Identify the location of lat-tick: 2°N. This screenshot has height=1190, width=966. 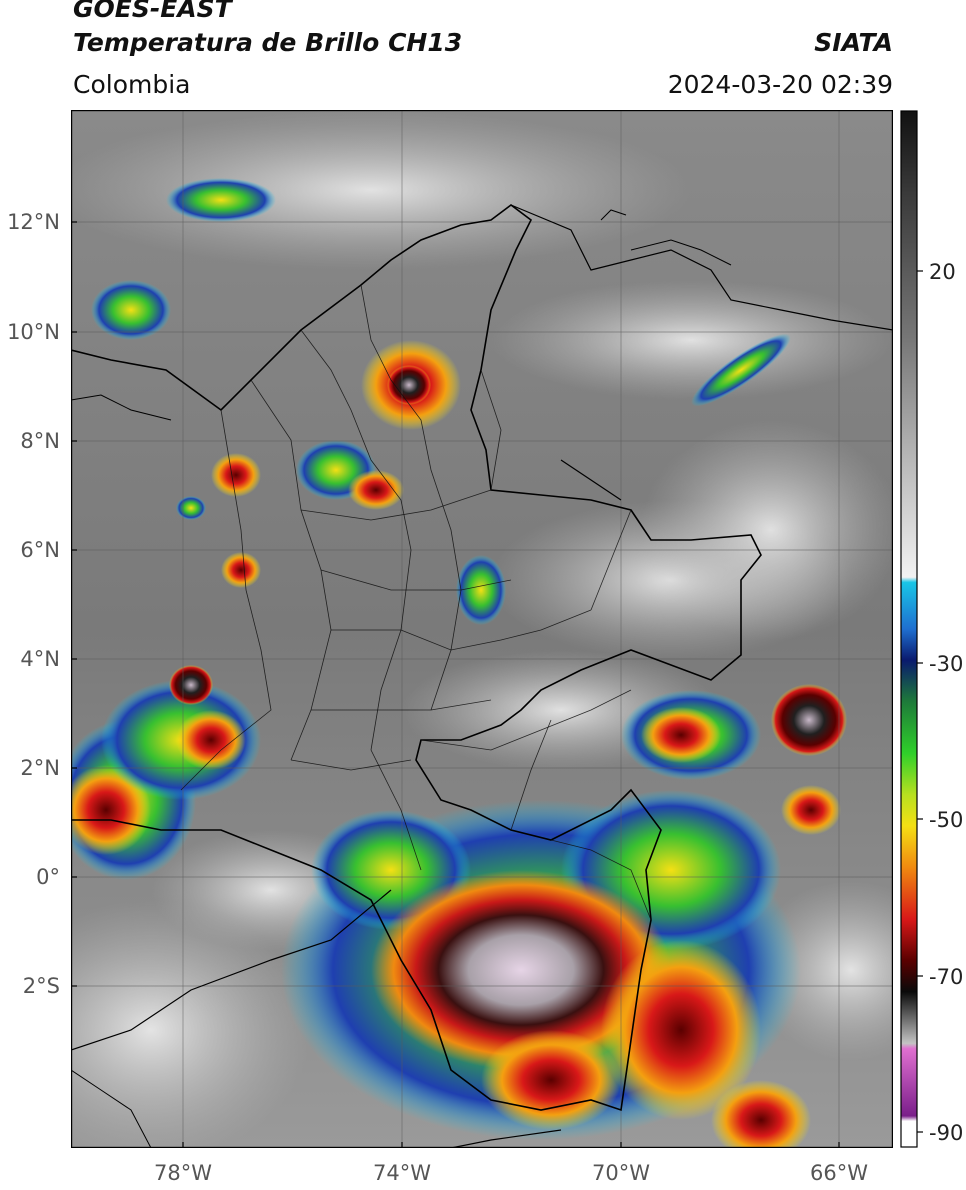
(40, 768).